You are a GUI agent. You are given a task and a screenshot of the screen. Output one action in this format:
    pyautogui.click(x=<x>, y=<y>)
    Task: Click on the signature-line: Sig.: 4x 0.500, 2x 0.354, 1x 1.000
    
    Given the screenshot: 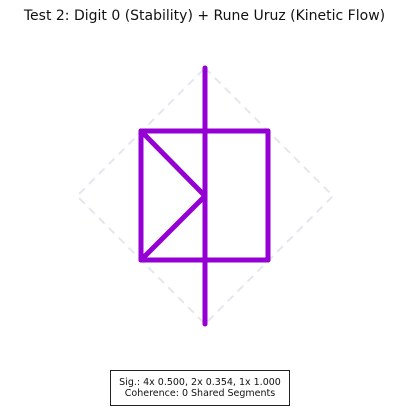 What is the action you would take?
    pyautogui.click(x=200, y=382)
    